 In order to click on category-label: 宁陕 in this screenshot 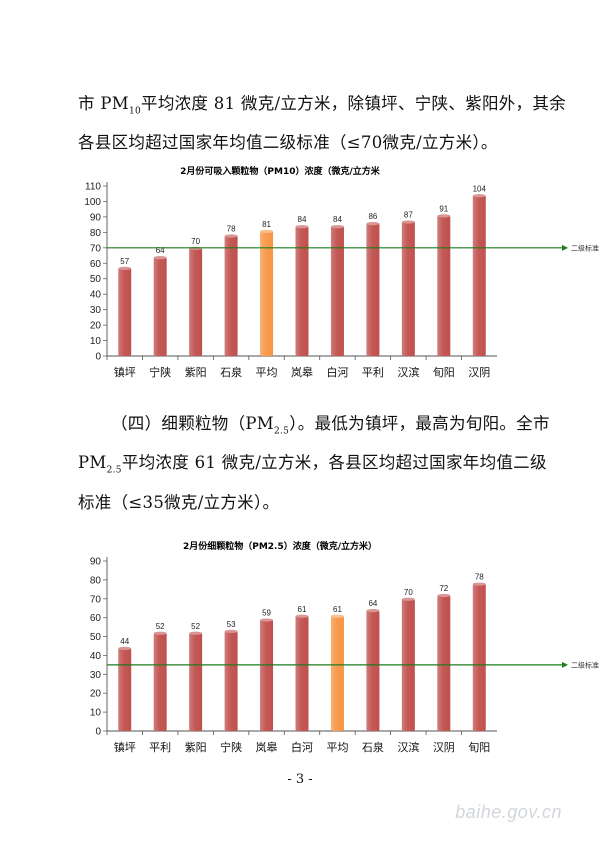, I will do `click(231, 747)`.